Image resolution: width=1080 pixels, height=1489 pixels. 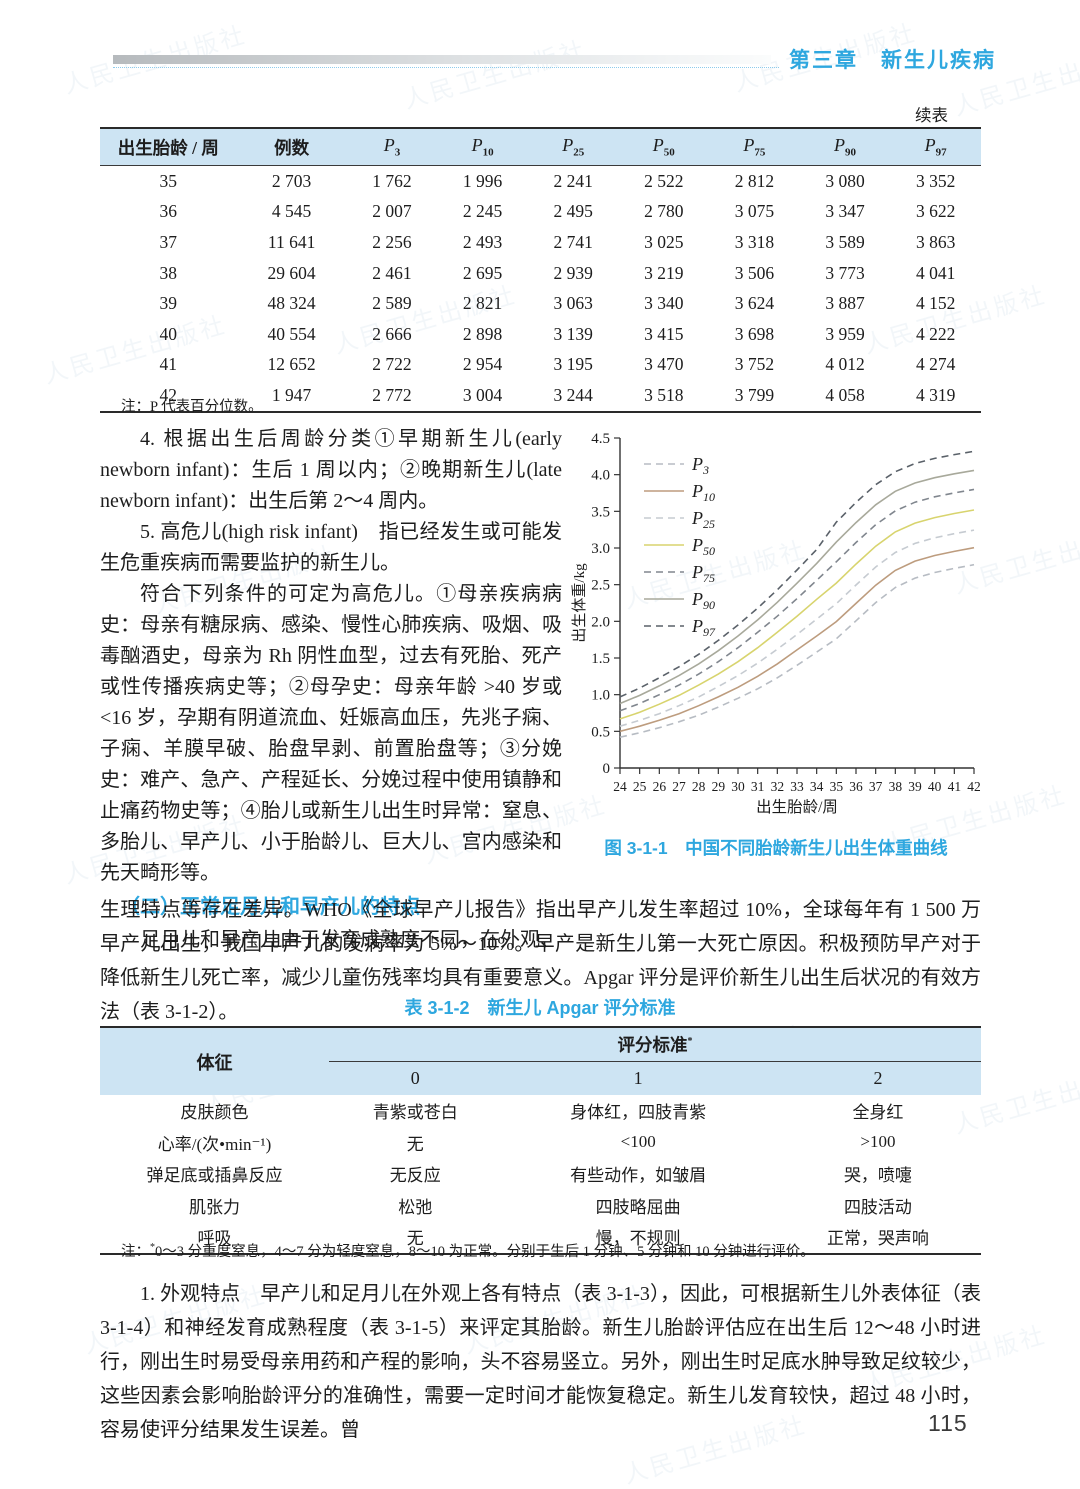 What do you see at coordinates (935, 272) in the screenshot?
I see `table-cell: 4 041` at bounding box center [935, 272].